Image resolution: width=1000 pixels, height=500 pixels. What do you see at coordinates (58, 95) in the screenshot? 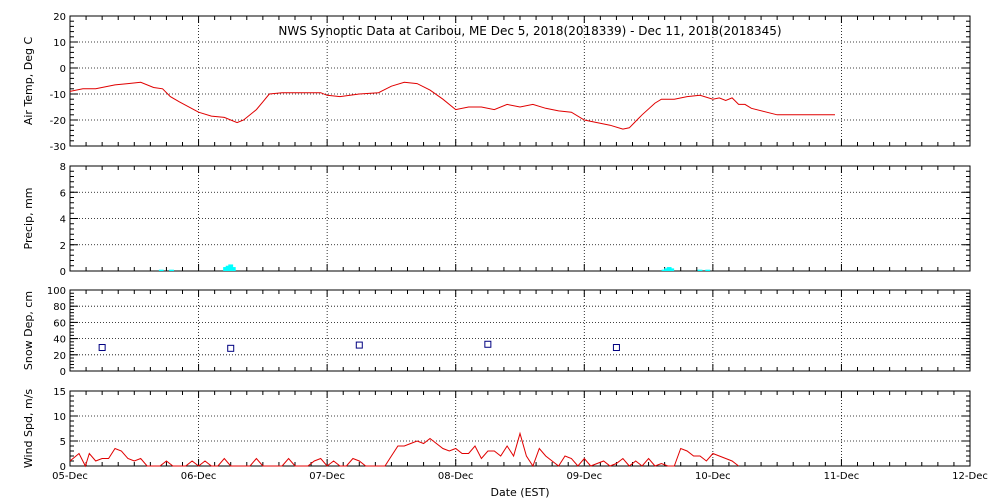
I see `y-tick-label: -10` at bounding box center [58, 95].